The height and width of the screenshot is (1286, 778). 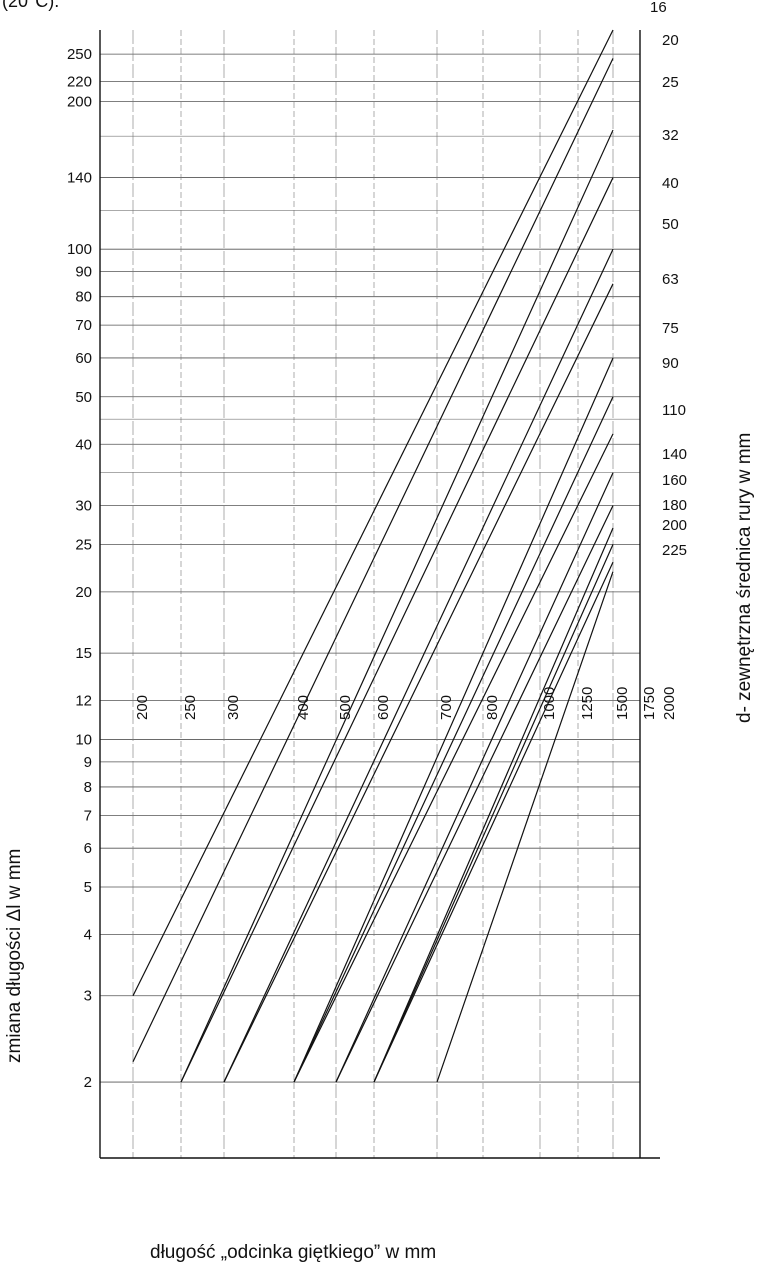 What do you see at coordinates (587, 703) in the screenshot?
I see `x-tick-label: 1250` at bounding box center [587, 703].